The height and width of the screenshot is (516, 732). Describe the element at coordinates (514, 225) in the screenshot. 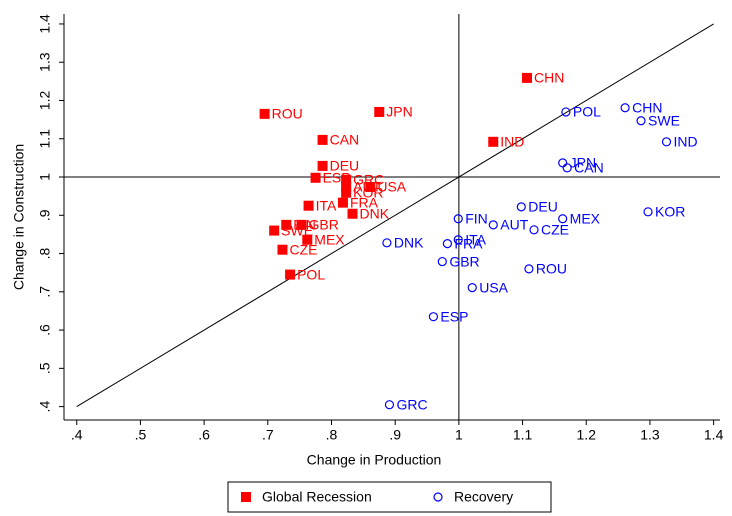

I see `point-label: AUT` at that location.